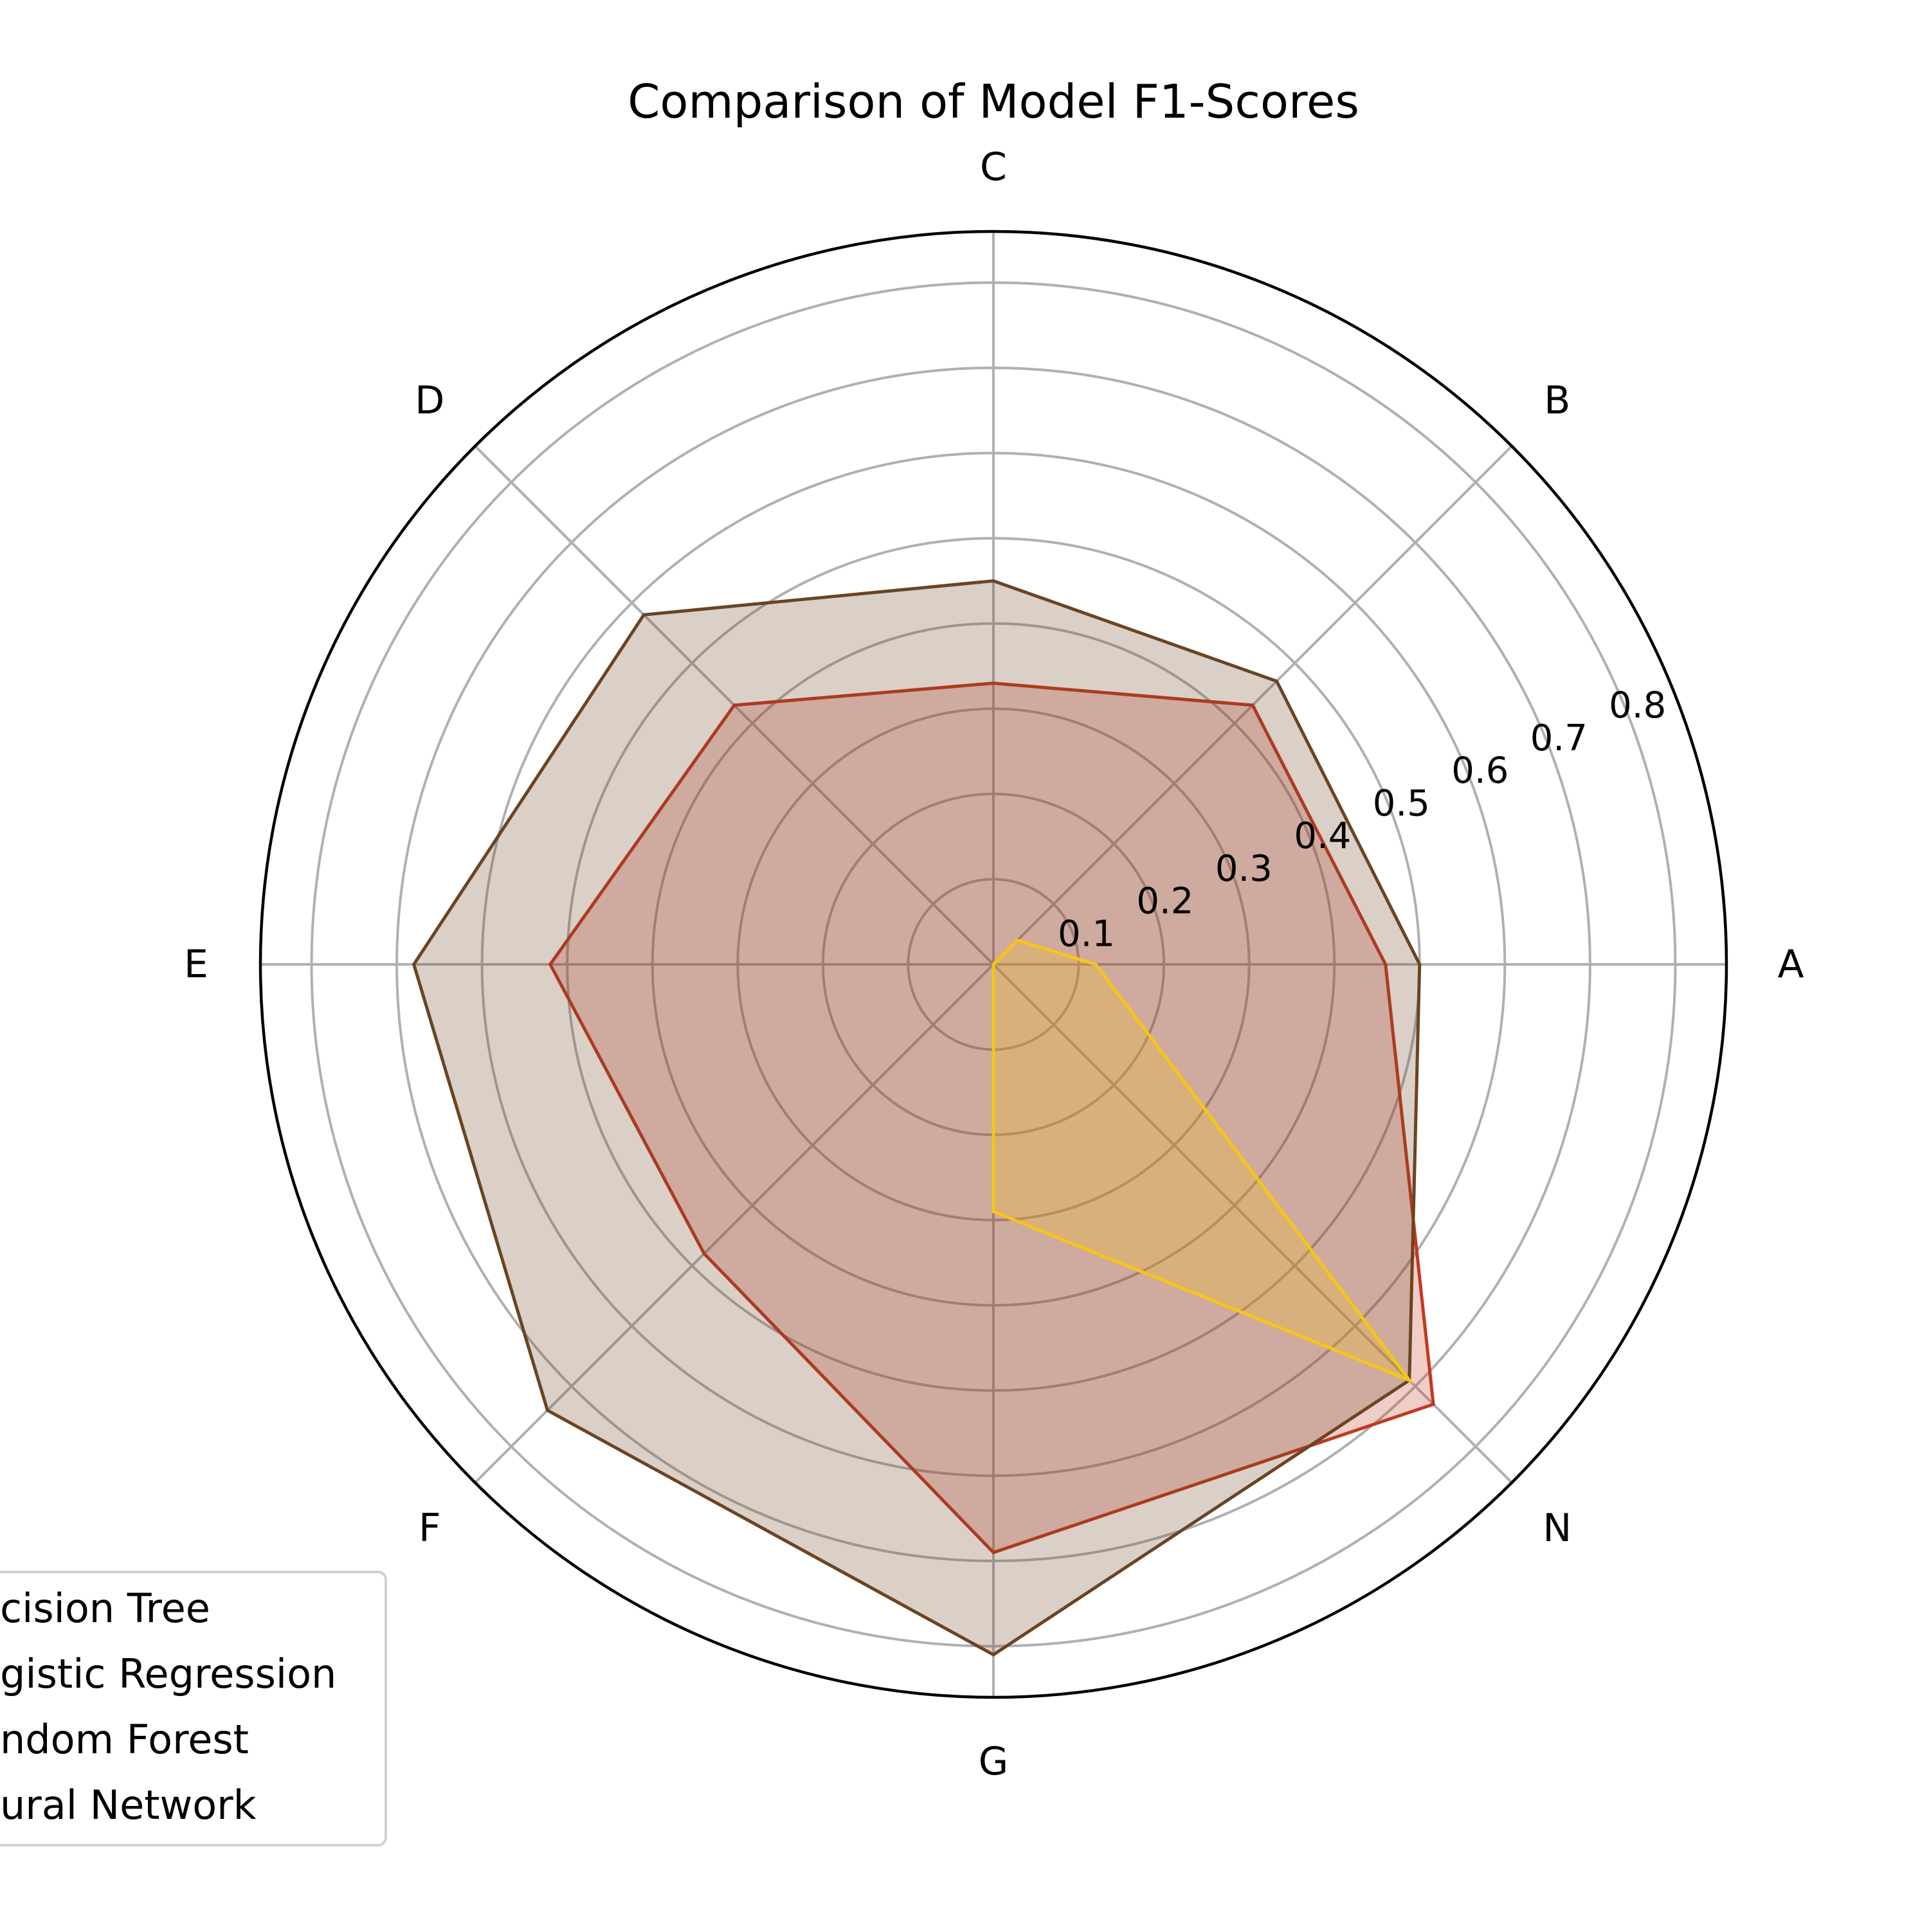 The image size is (1929, 1932). What do you see at coordinates (196, 964) in the screenshot?
I see `category-label: E` at bounding box center [196, 964].